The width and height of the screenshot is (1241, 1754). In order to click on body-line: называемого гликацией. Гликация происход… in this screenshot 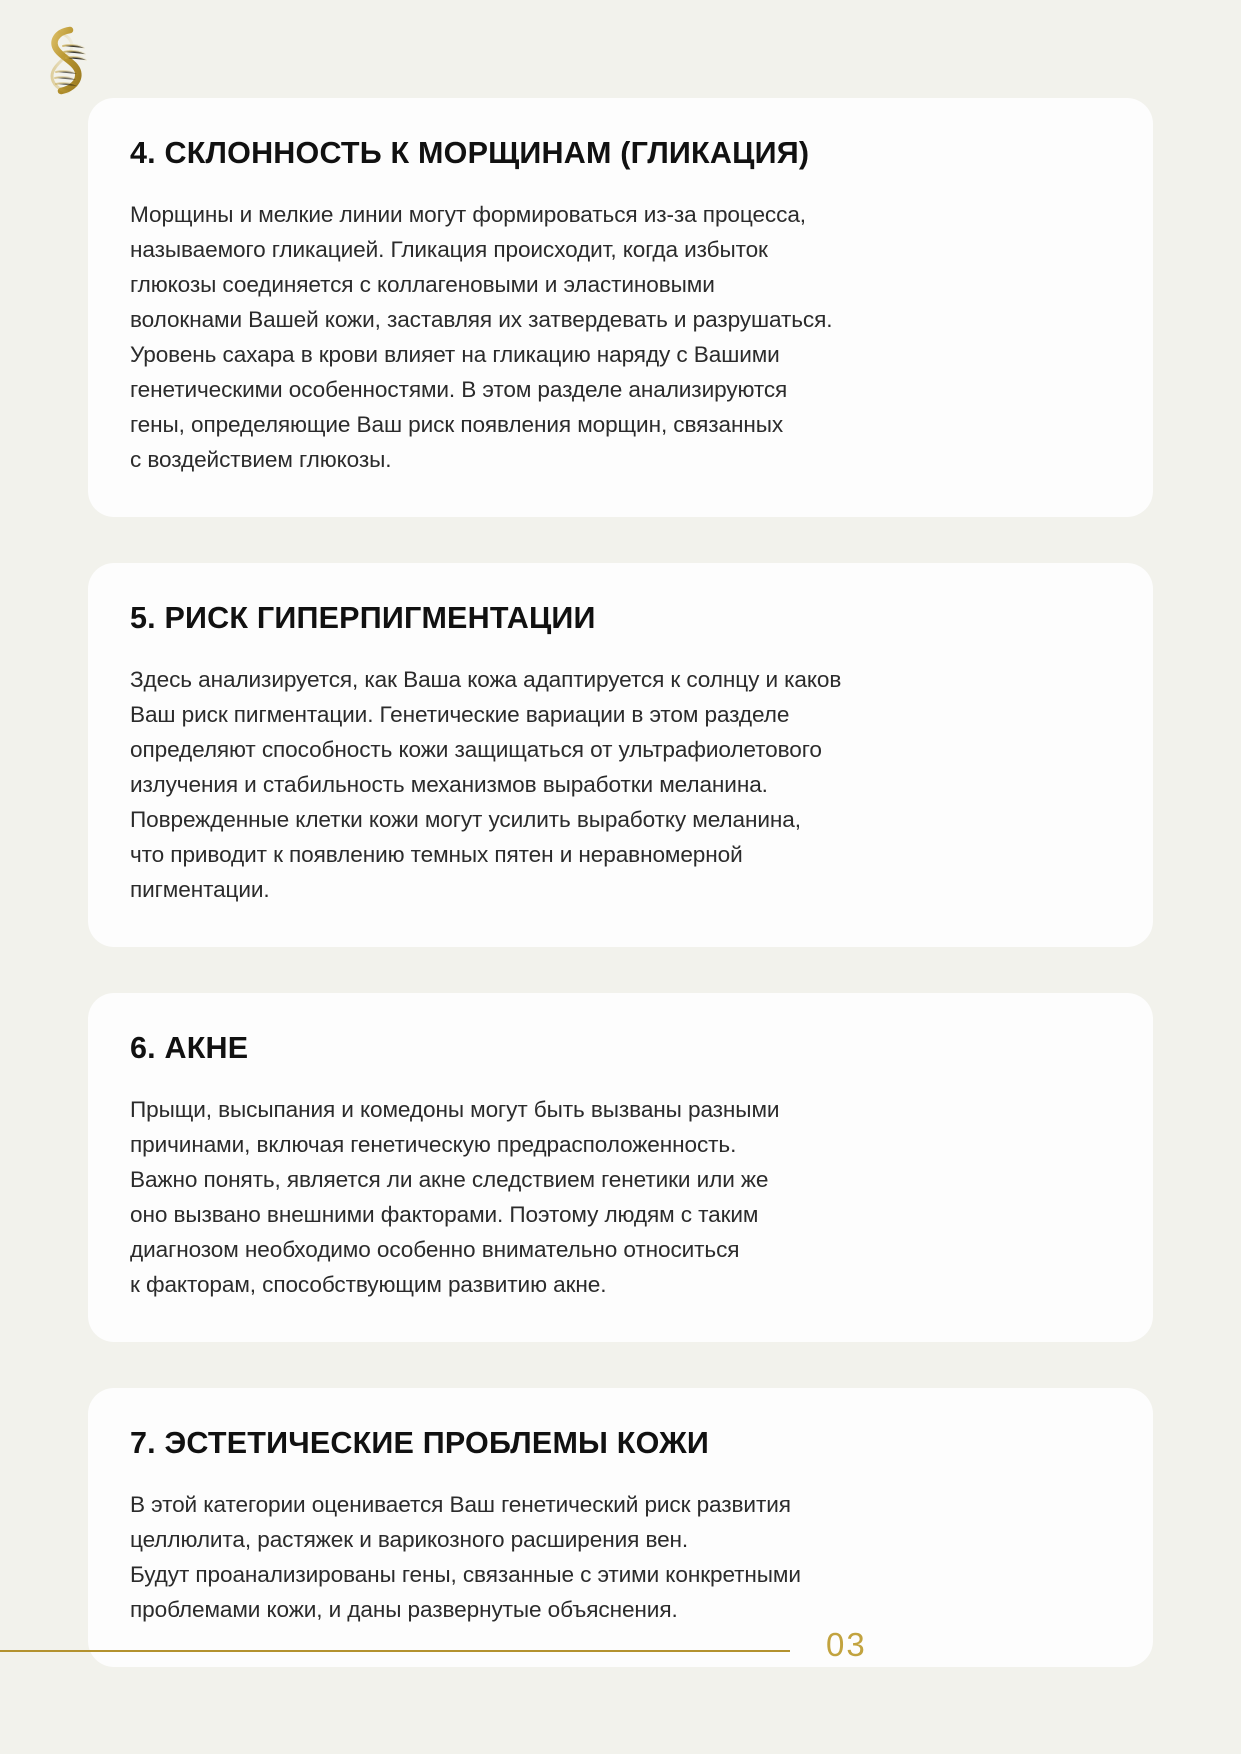, I will do `click(449, 250)`.